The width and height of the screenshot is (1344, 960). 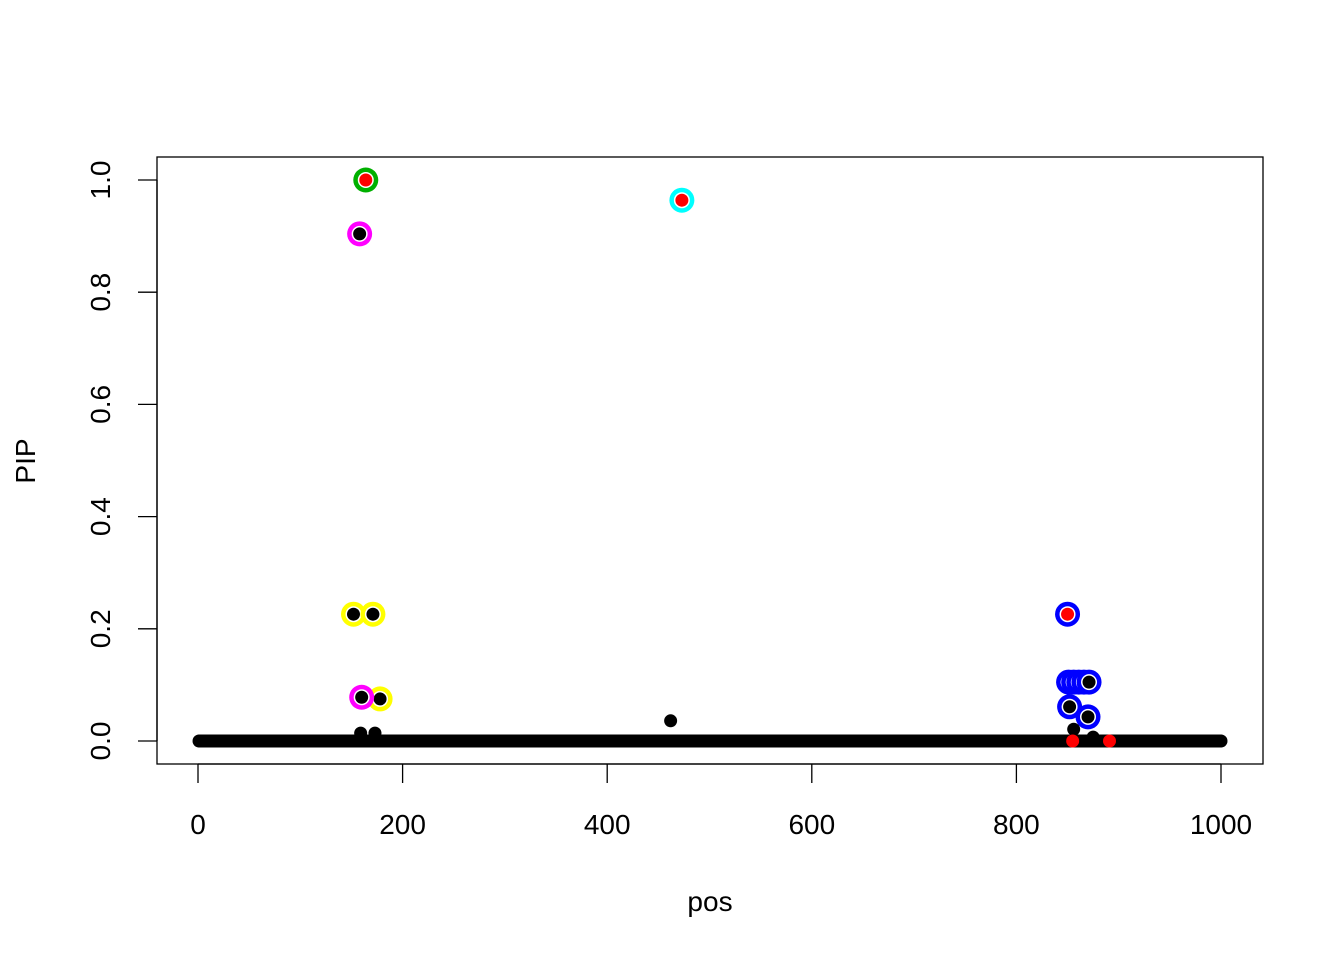 What do you see at coordinates (811, 824) in the screenshot?
I see `x-tick-label: 600` at bounding box center [811, 824].